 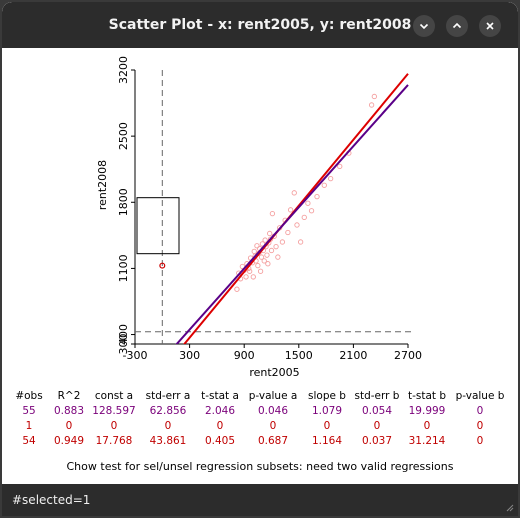 What do you see at coordinates (244, 355) in the screenshot?
I see `x-tick-label: 900` at bounding box center [244, 355].